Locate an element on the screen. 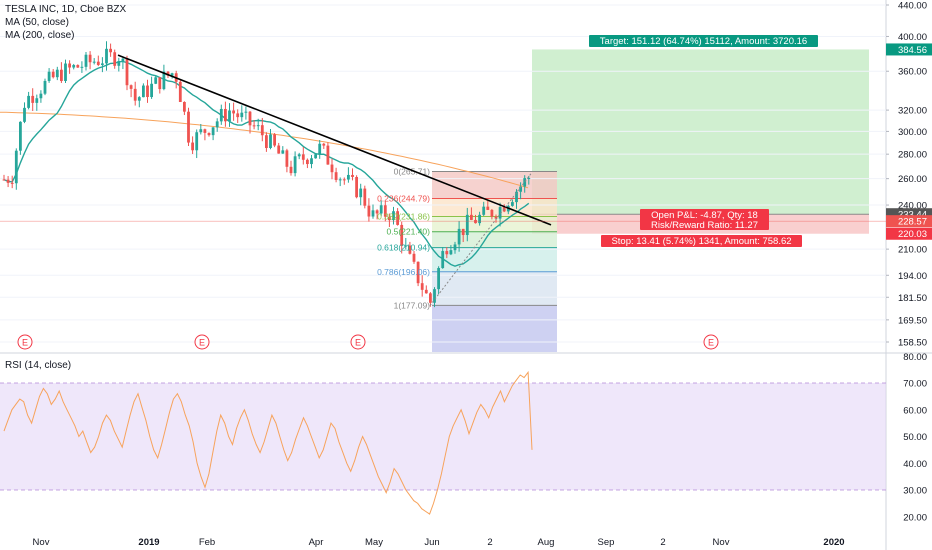 The height and width of the screenshot is (550, 932). rsi-tick-label: 20.00 is located at coordinates (915, 517).